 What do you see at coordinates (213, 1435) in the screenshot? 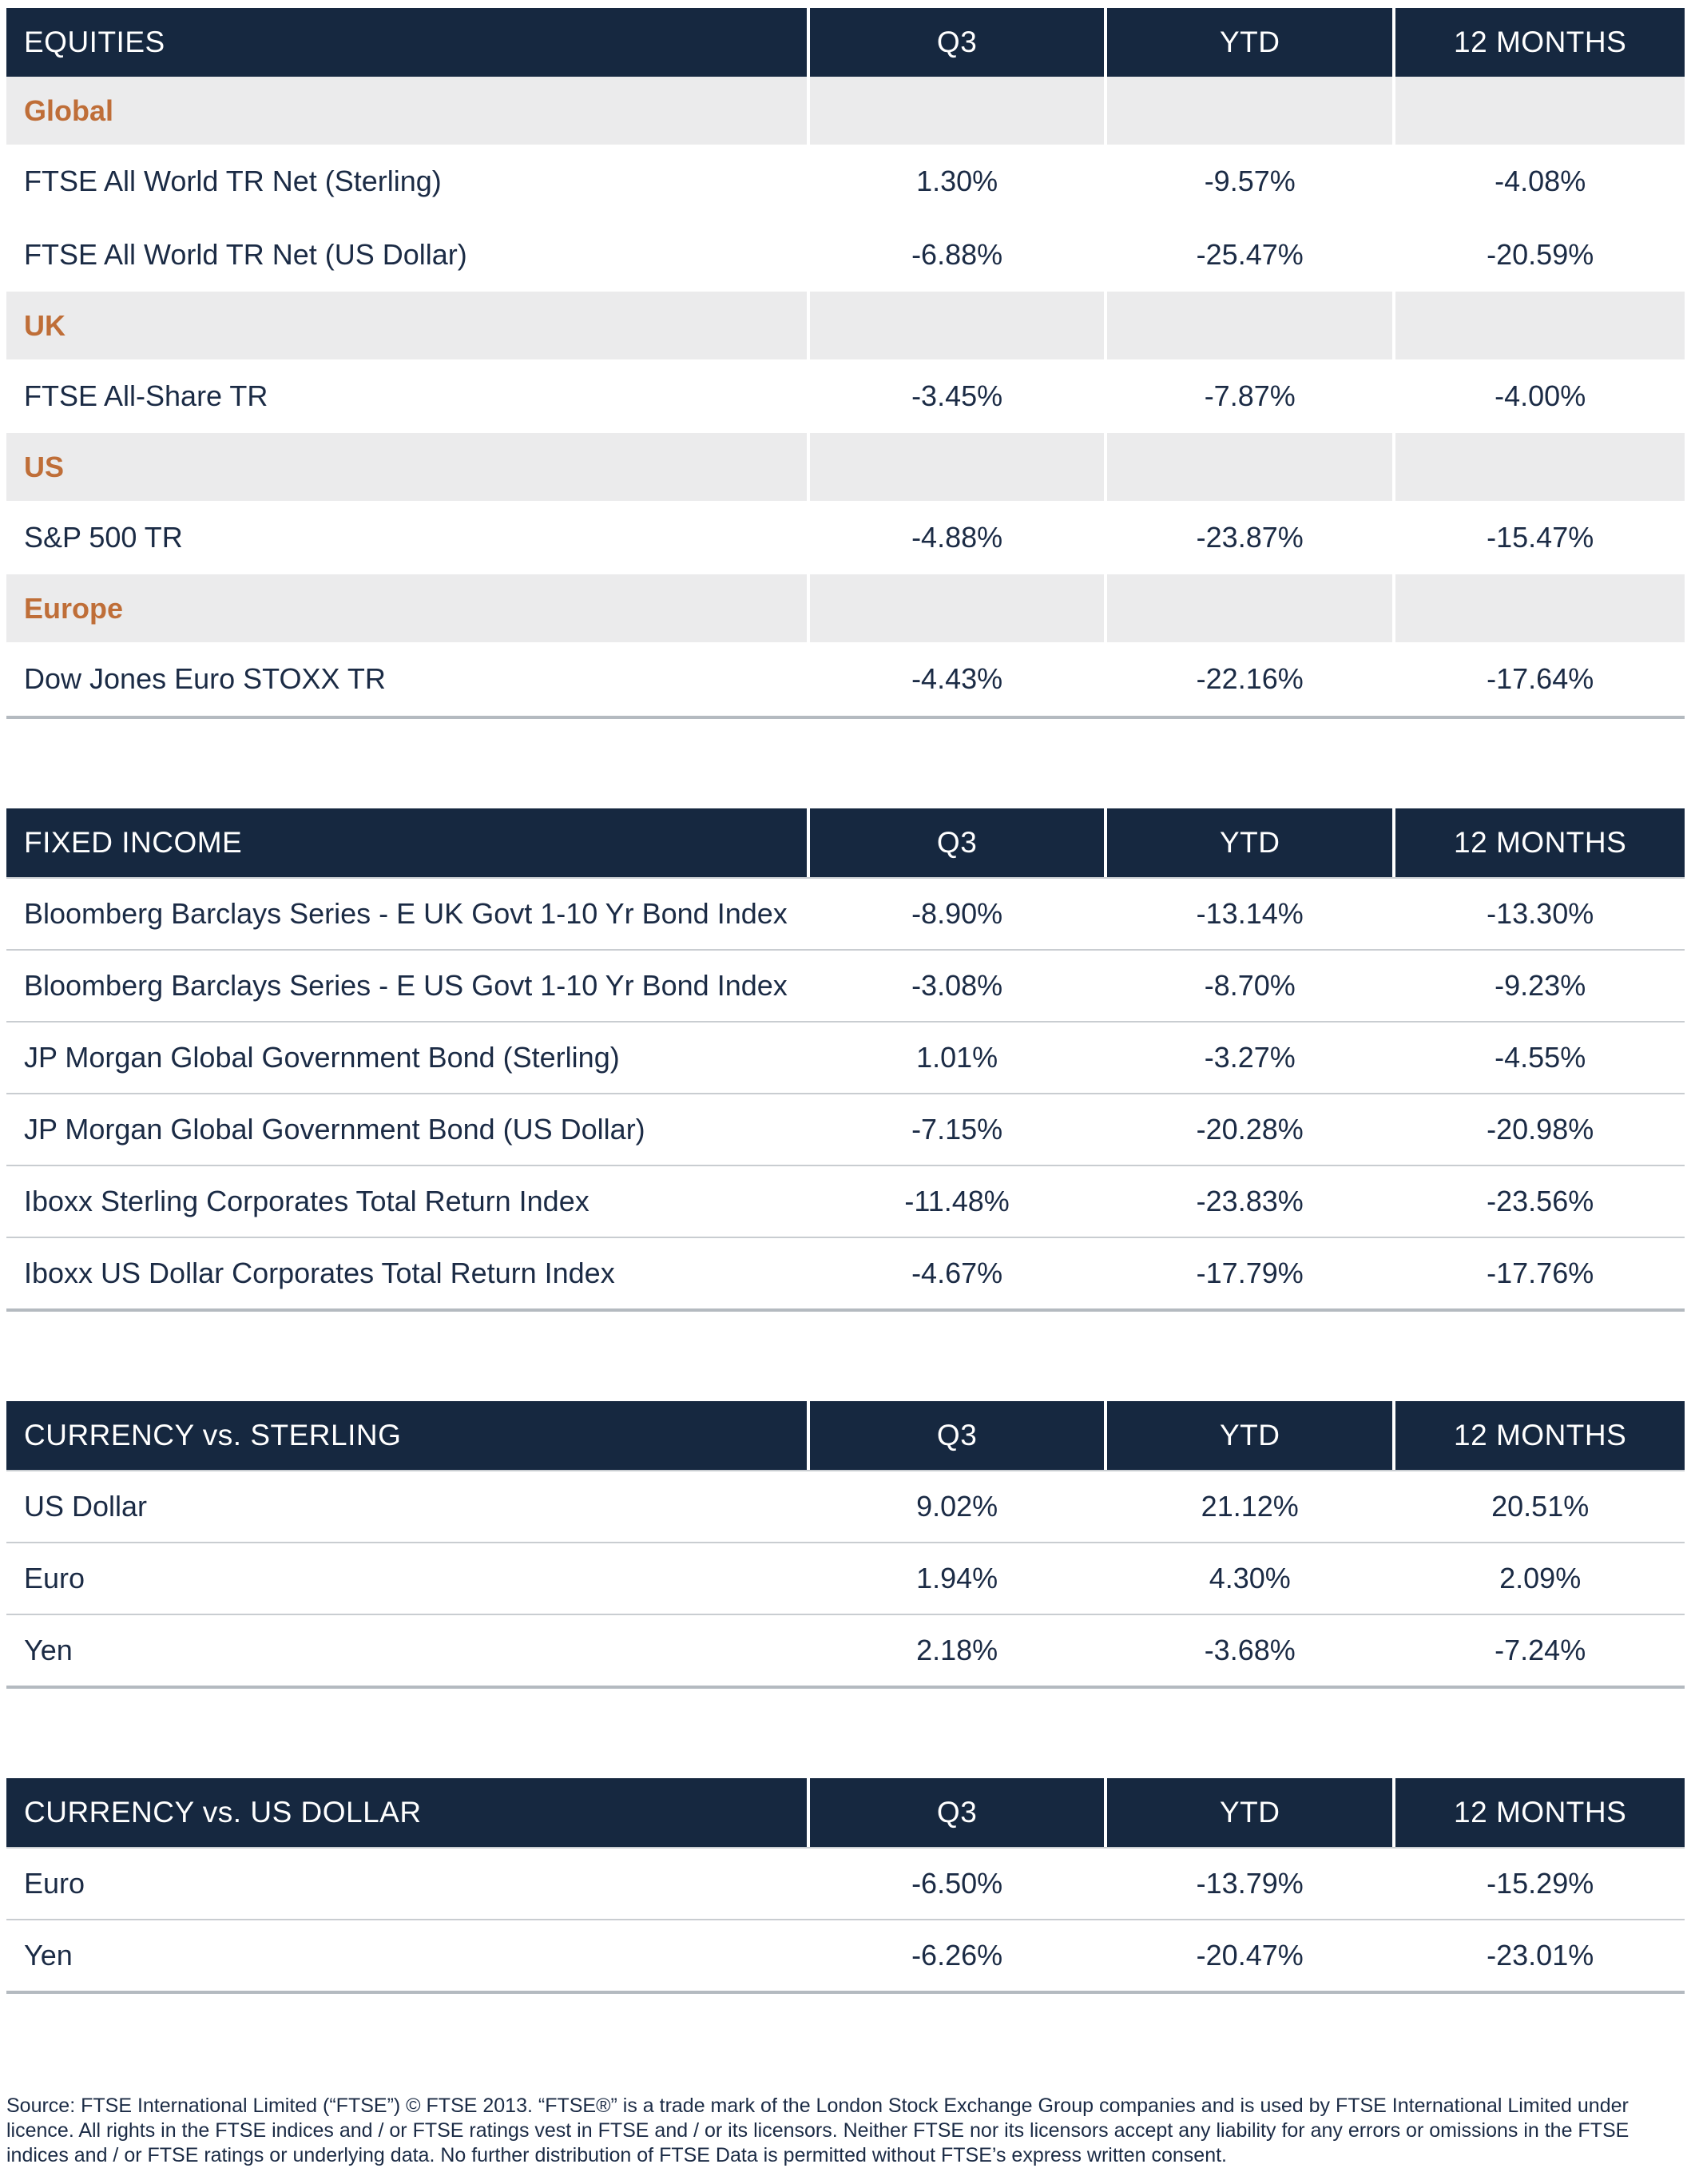
I see `table-title: CURRENCY vs. STERLING` at bounding box center [213, 1435].